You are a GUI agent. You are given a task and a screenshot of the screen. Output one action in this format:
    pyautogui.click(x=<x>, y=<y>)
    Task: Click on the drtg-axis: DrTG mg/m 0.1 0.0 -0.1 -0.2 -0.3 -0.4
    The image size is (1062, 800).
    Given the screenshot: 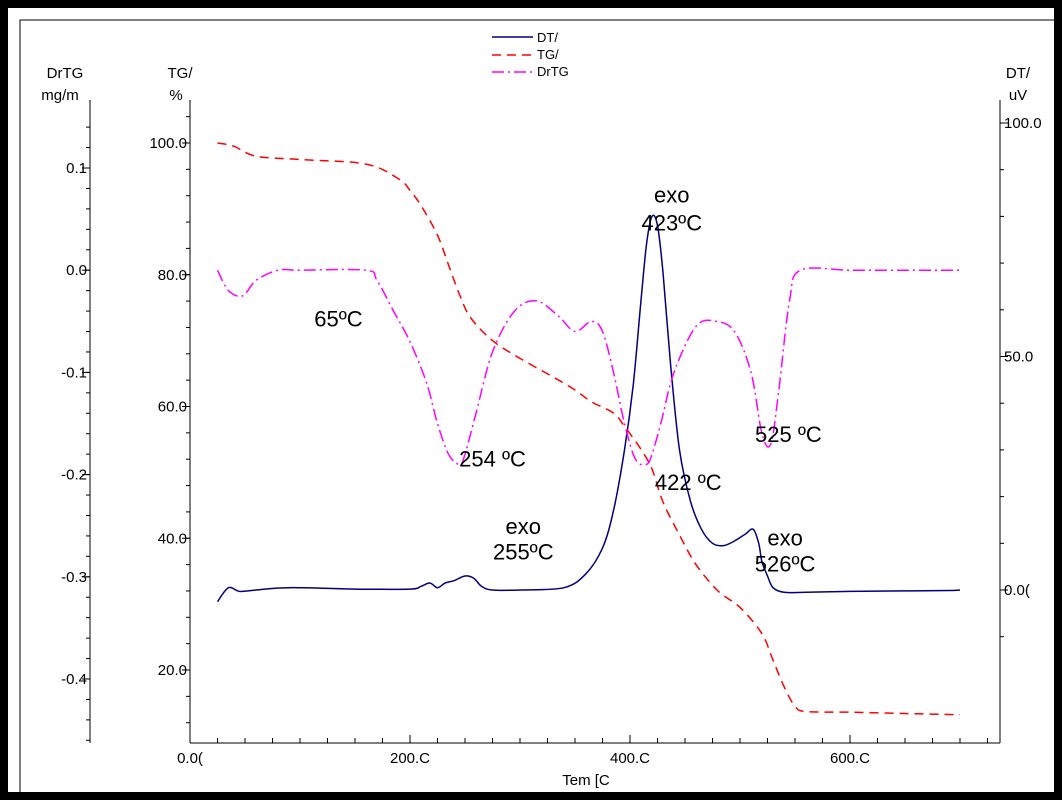 What is the action you would take?
    pyautogui.click(x=66, y=404)
    